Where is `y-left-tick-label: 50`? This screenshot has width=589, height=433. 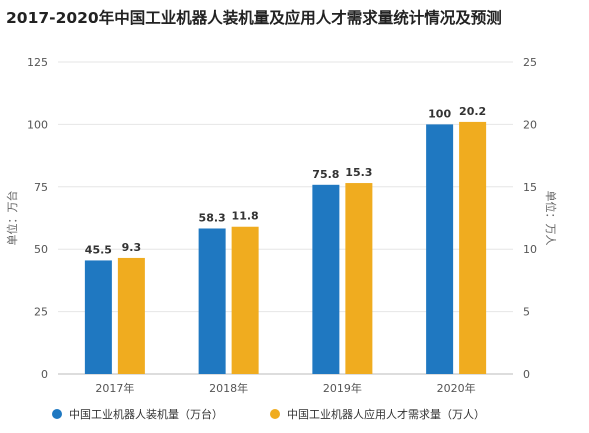 y-left-tick-label: 50 is located at coordinates (41, 249).